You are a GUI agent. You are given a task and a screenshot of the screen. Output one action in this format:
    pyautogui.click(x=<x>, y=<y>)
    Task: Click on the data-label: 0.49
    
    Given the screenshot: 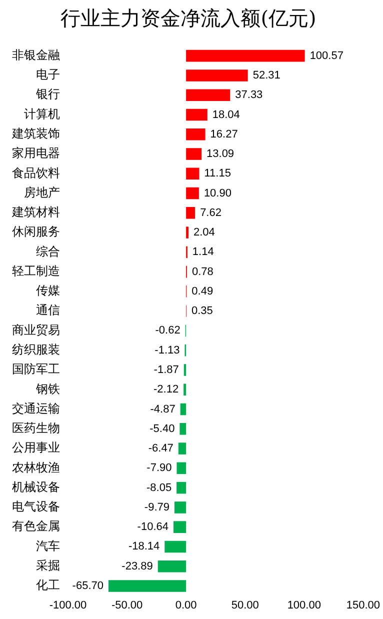 What is the action you would take?
    pyautogui.click(x=203, y=291)
    